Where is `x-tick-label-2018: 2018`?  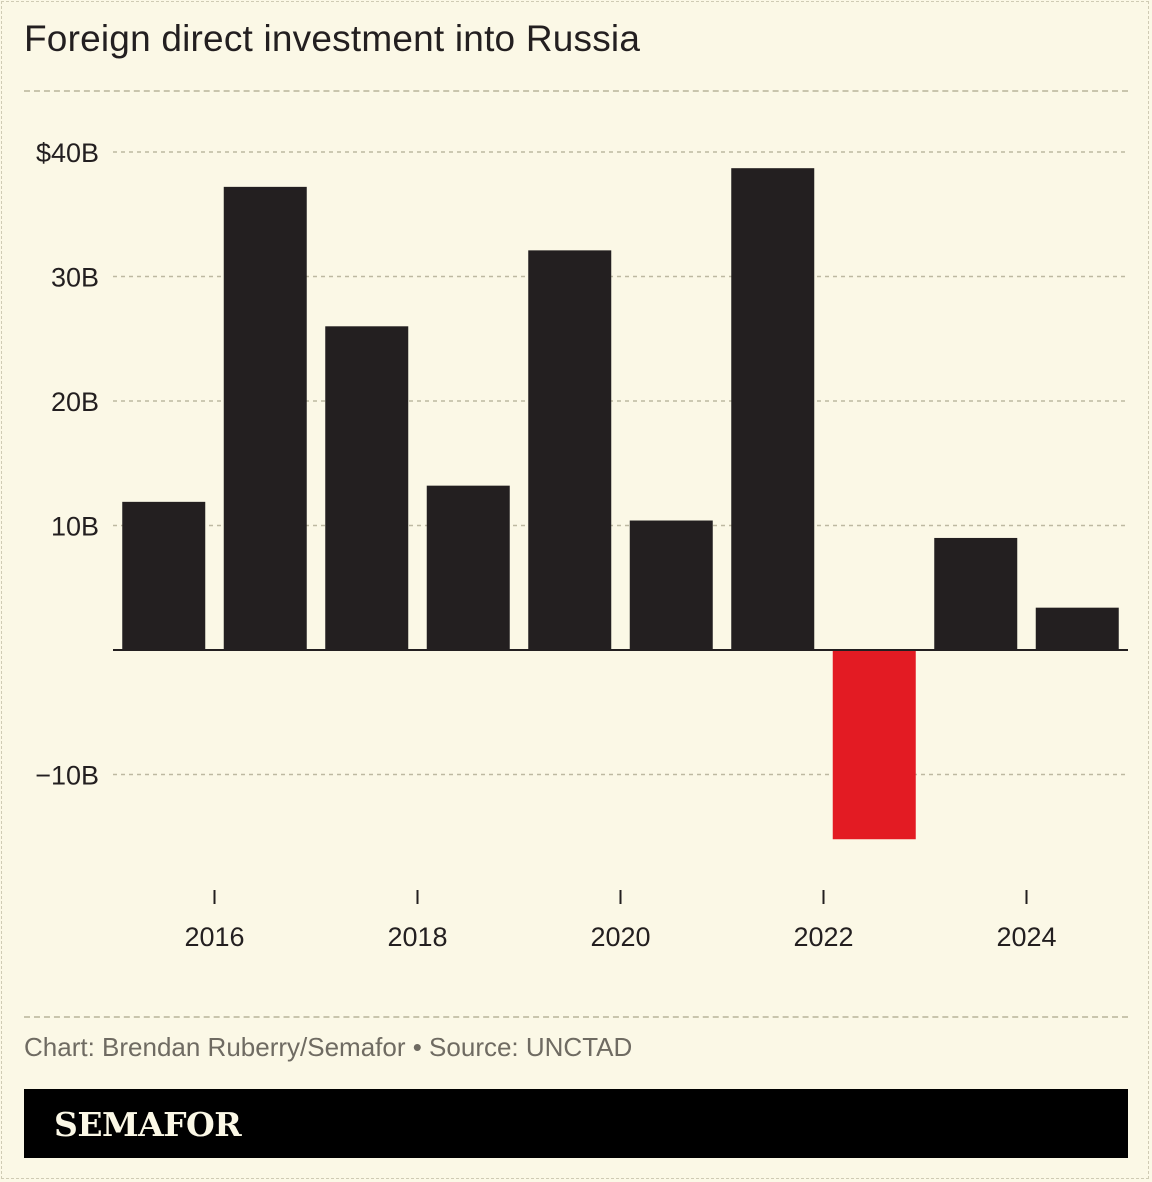 x-tick-label-2018: 2018 is located at coordinates (417, 937).